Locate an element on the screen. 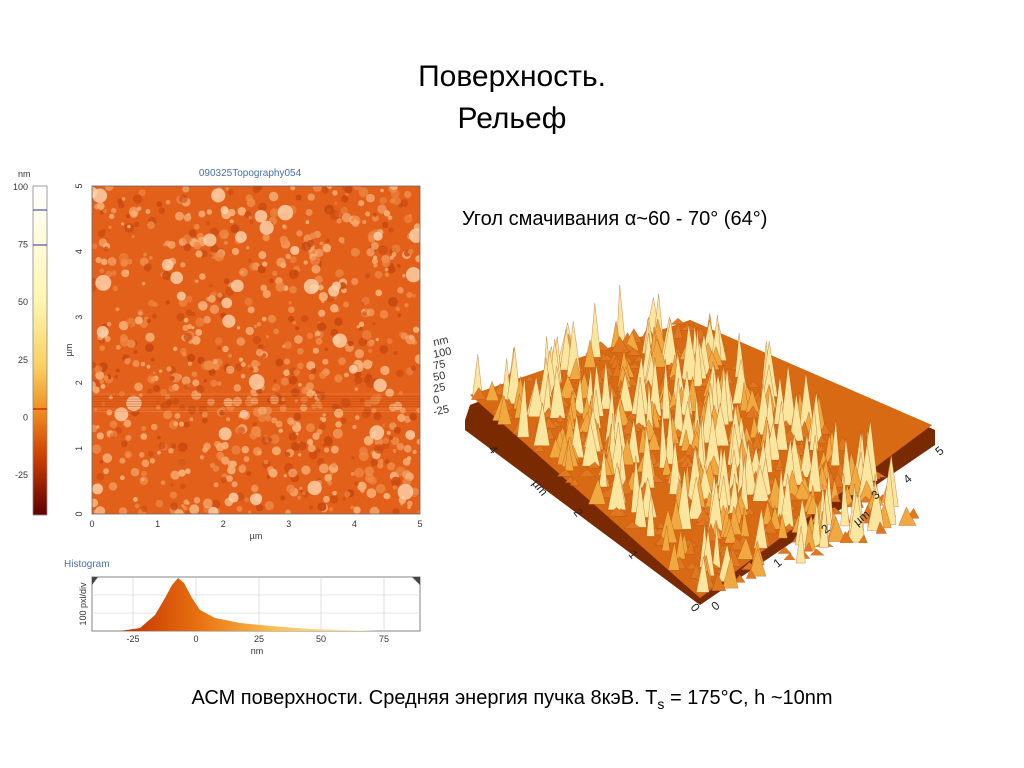  x-tick-label: 2 is located at coordinates (223, 524).